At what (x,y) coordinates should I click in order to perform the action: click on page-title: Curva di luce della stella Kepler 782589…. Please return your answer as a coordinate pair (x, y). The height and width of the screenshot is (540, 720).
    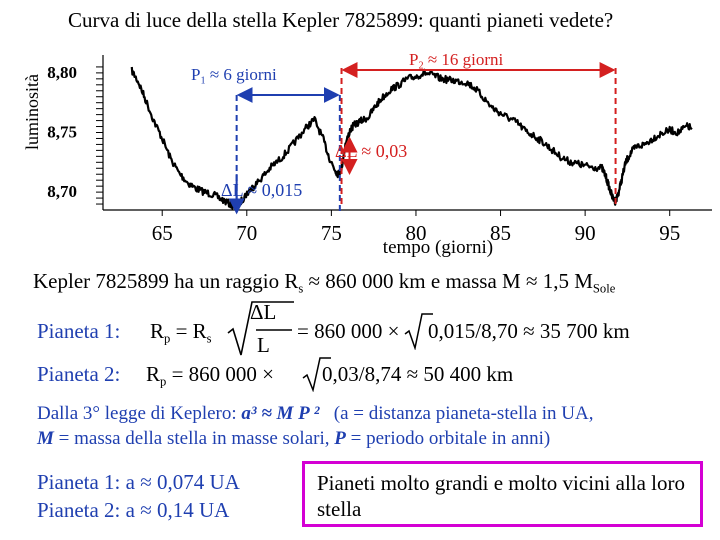
    Looking at the image, I should click on (341, 20).